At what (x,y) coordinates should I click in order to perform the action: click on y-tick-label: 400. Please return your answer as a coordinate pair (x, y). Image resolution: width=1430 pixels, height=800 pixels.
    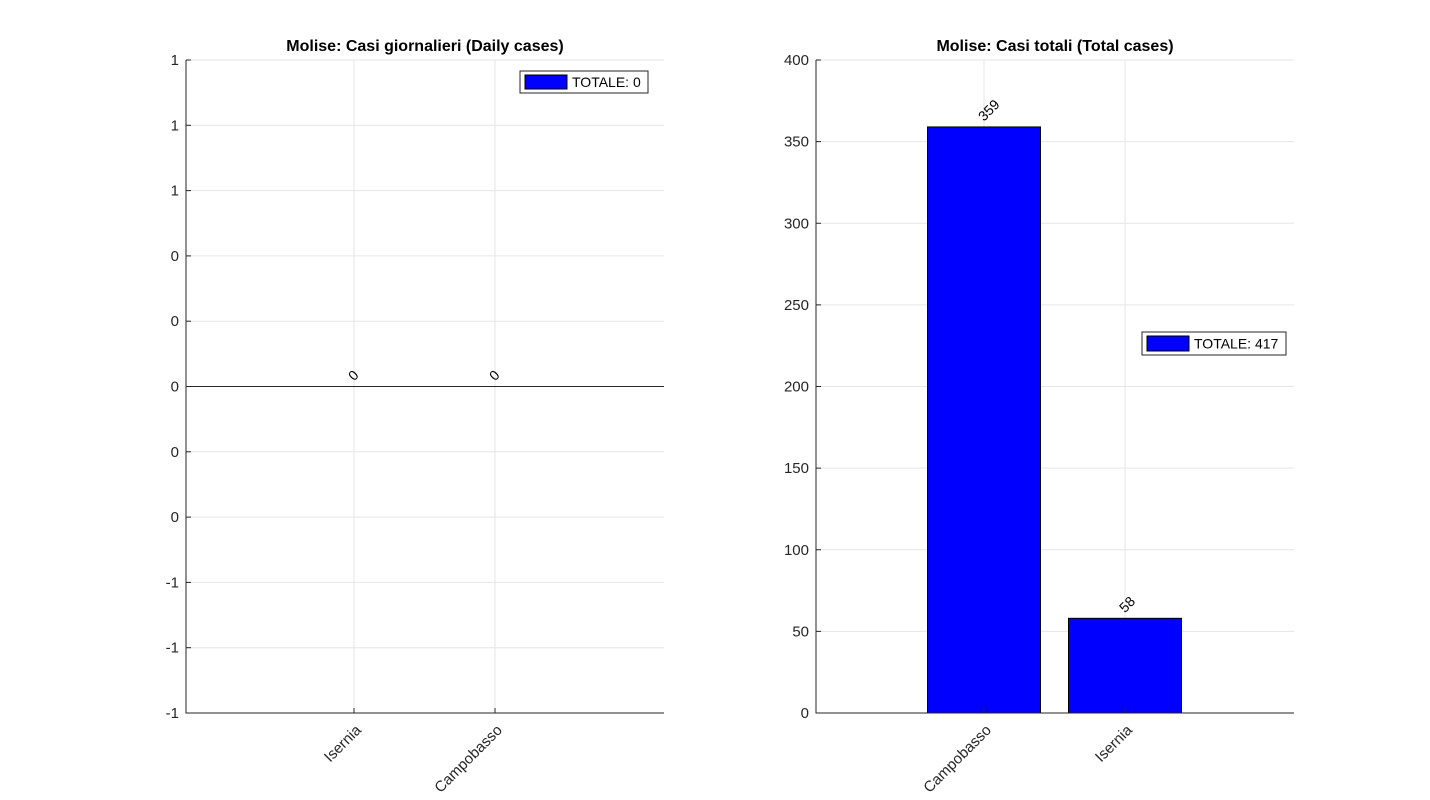
    Looking at the image, I should click on (796, 60).